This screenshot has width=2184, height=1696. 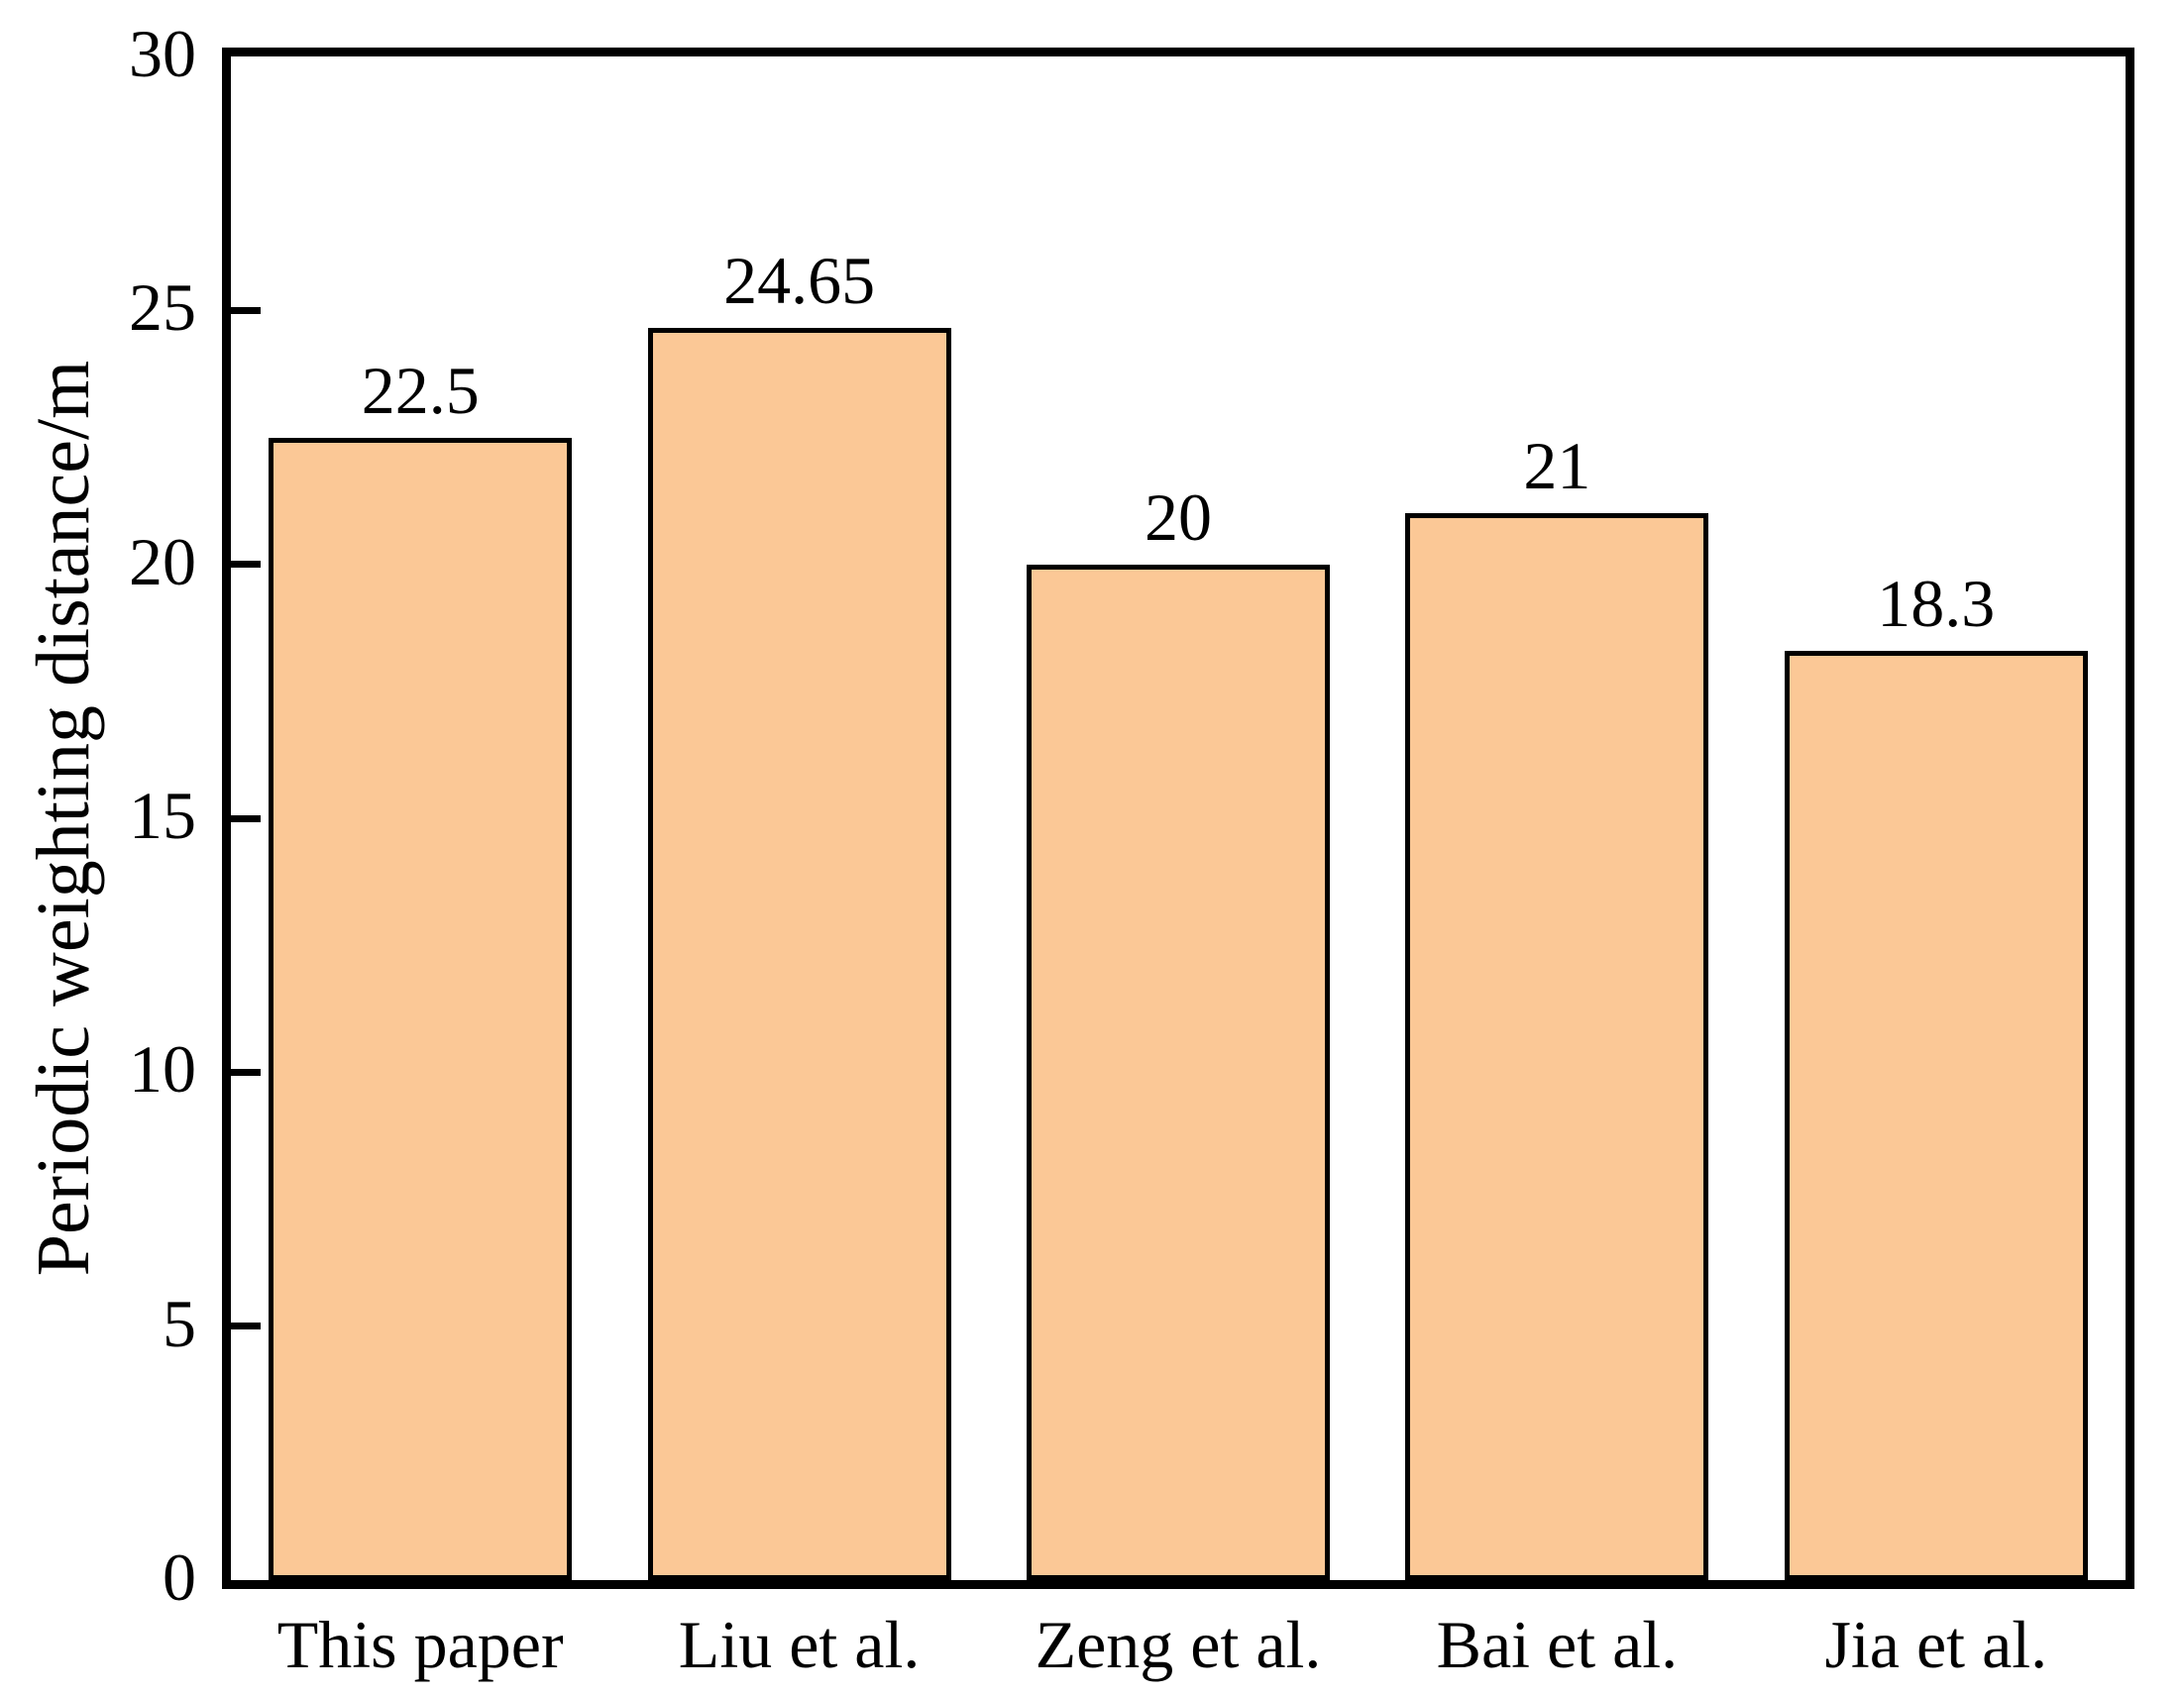 What do you see at coordinates (1178, 1072) in the screenshot?
I see `bar-zeng-et-al` at bounding box center [1178, 1072].